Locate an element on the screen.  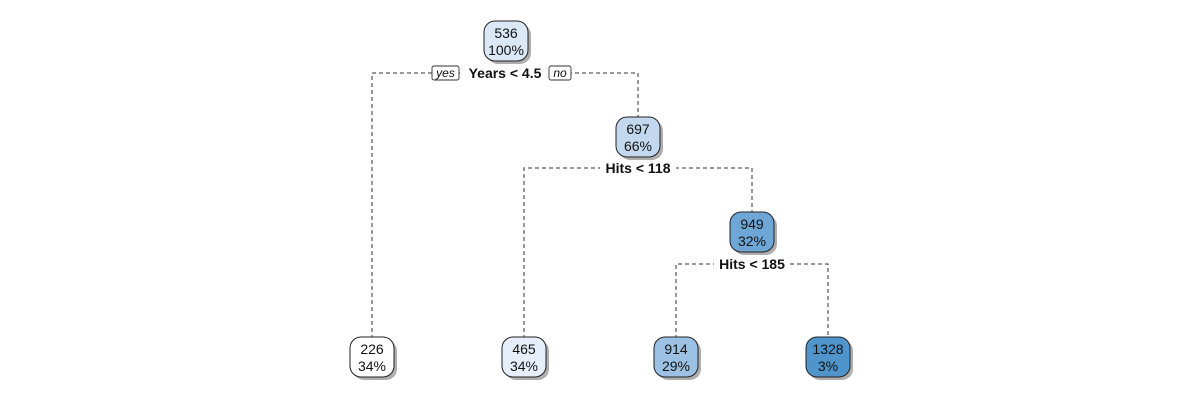
node-mean-value: 914 is located at coordinates (676, 349).